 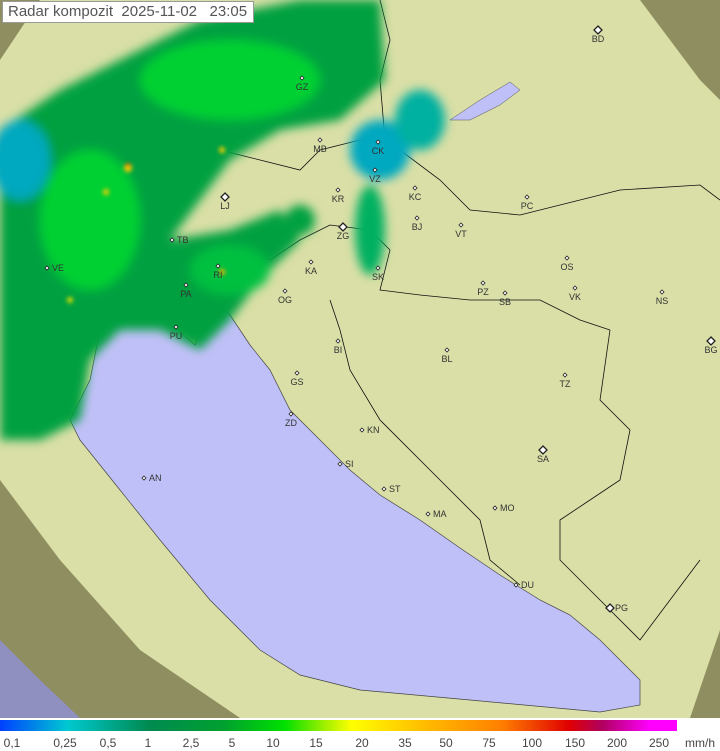 What do you see at coordinates (343, 236) in the screenshot?
I see `city-label: ZG` at bounding box center [343, 236].